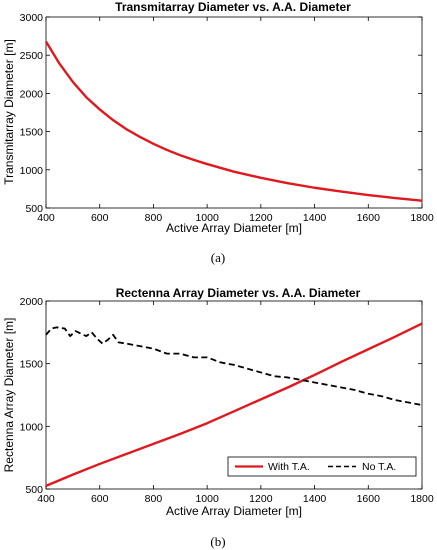 The image size is (437, 550). Describe the element at coordinates (32, 302) in the screenshot. I see `chart-b-y-tick-label: 2000` at that location.